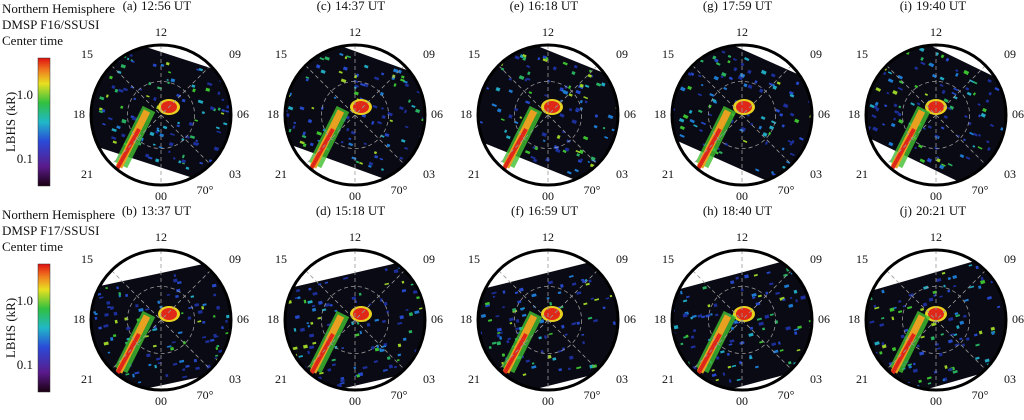 The height and width of the screenshot is (420, 1024). I want to click on swath-band, so click(731, 320).